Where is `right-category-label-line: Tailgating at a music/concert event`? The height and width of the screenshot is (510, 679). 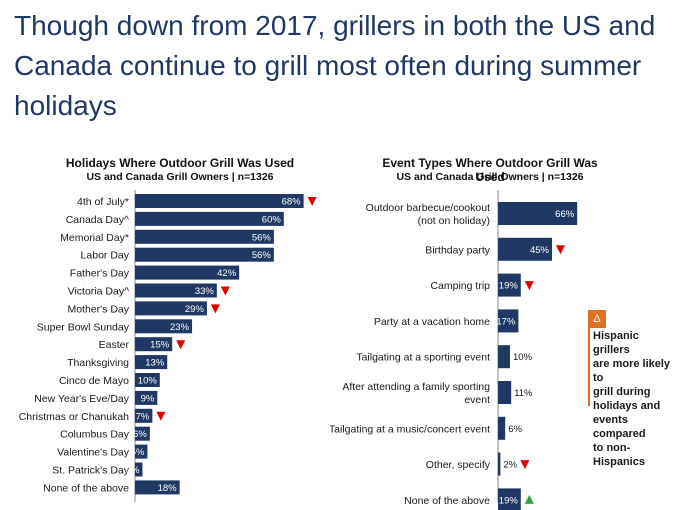 right-category-label-line: Tailgating at a music/concert event is located at coordinates (410, 429).